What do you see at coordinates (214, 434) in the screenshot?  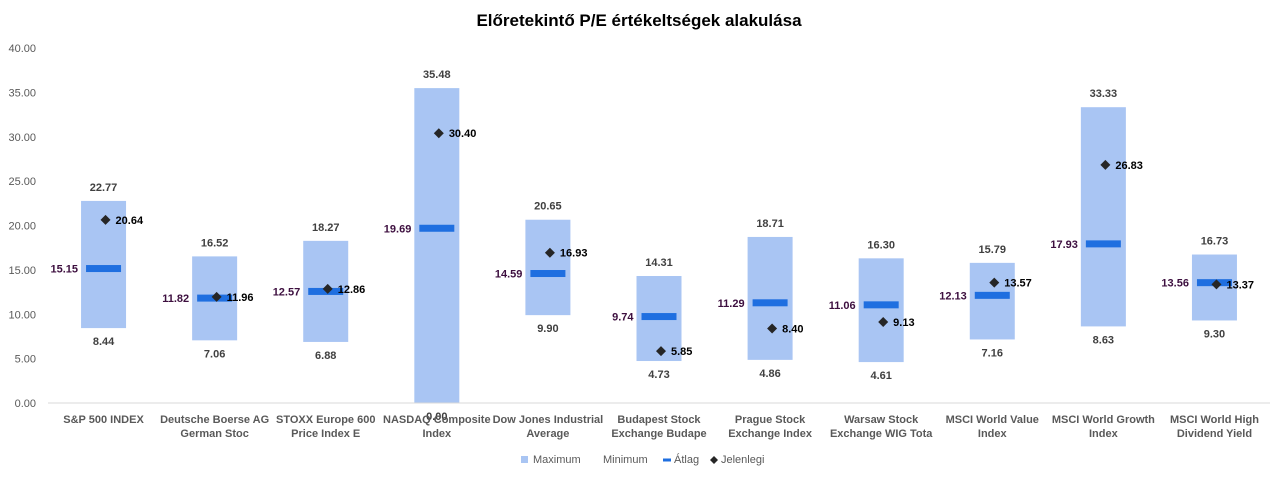 I see `category-label-line: German Stoc` at bounding box center [214, 434].